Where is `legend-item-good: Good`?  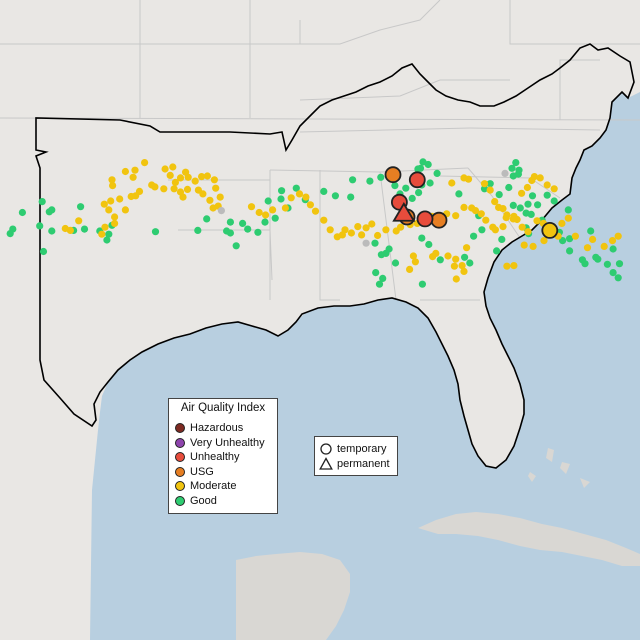
legend-item-good: Good is located at coordinates (196, 501).